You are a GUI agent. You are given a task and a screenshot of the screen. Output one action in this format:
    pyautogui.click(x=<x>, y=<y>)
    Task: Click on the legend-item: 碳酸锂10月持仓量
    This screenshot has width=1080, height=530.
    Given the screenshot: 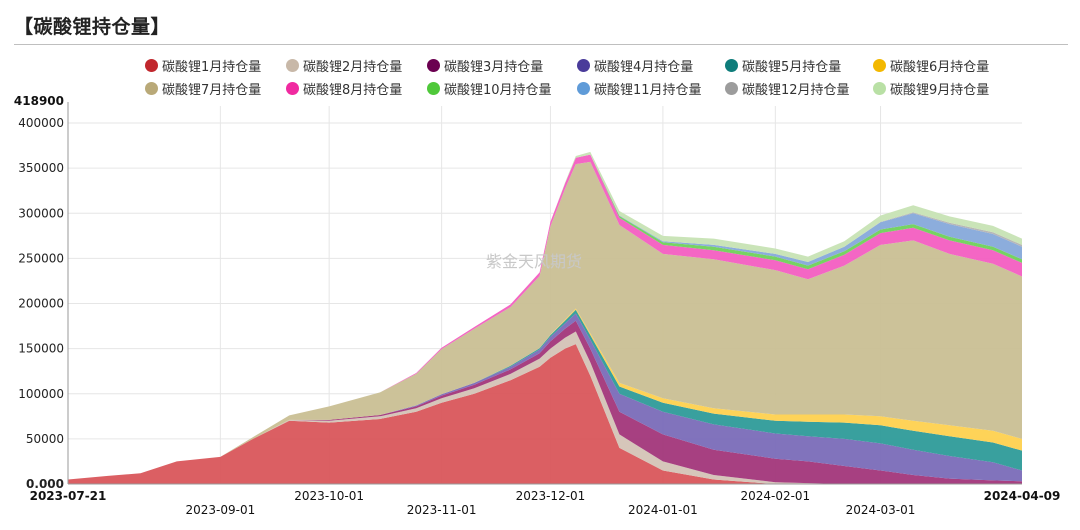 What is the action you would take?
    pyautogui.click(x=489, y=88)
    